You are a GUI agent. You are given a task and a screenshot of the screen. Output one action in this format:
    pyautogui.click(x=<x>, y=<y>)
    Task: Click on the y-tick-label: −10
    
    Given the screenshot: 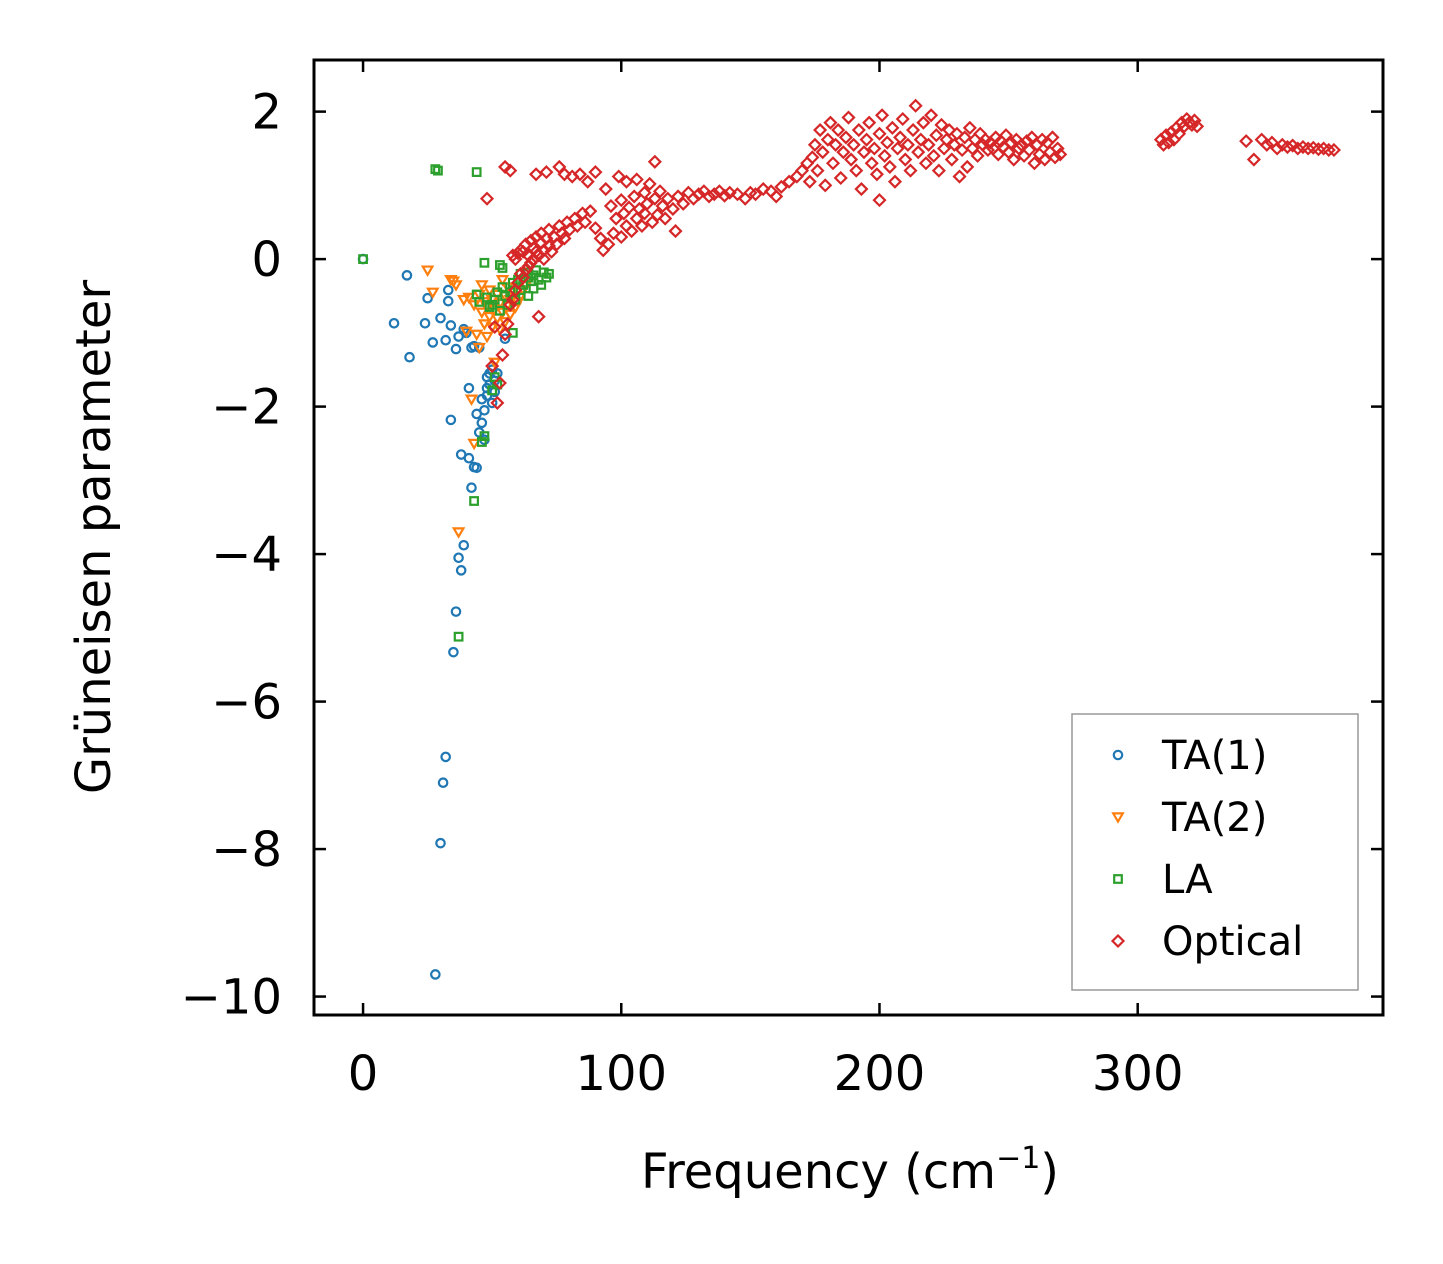 What is the action you would take?
    pyautogui.click(x=231, y=998)
    